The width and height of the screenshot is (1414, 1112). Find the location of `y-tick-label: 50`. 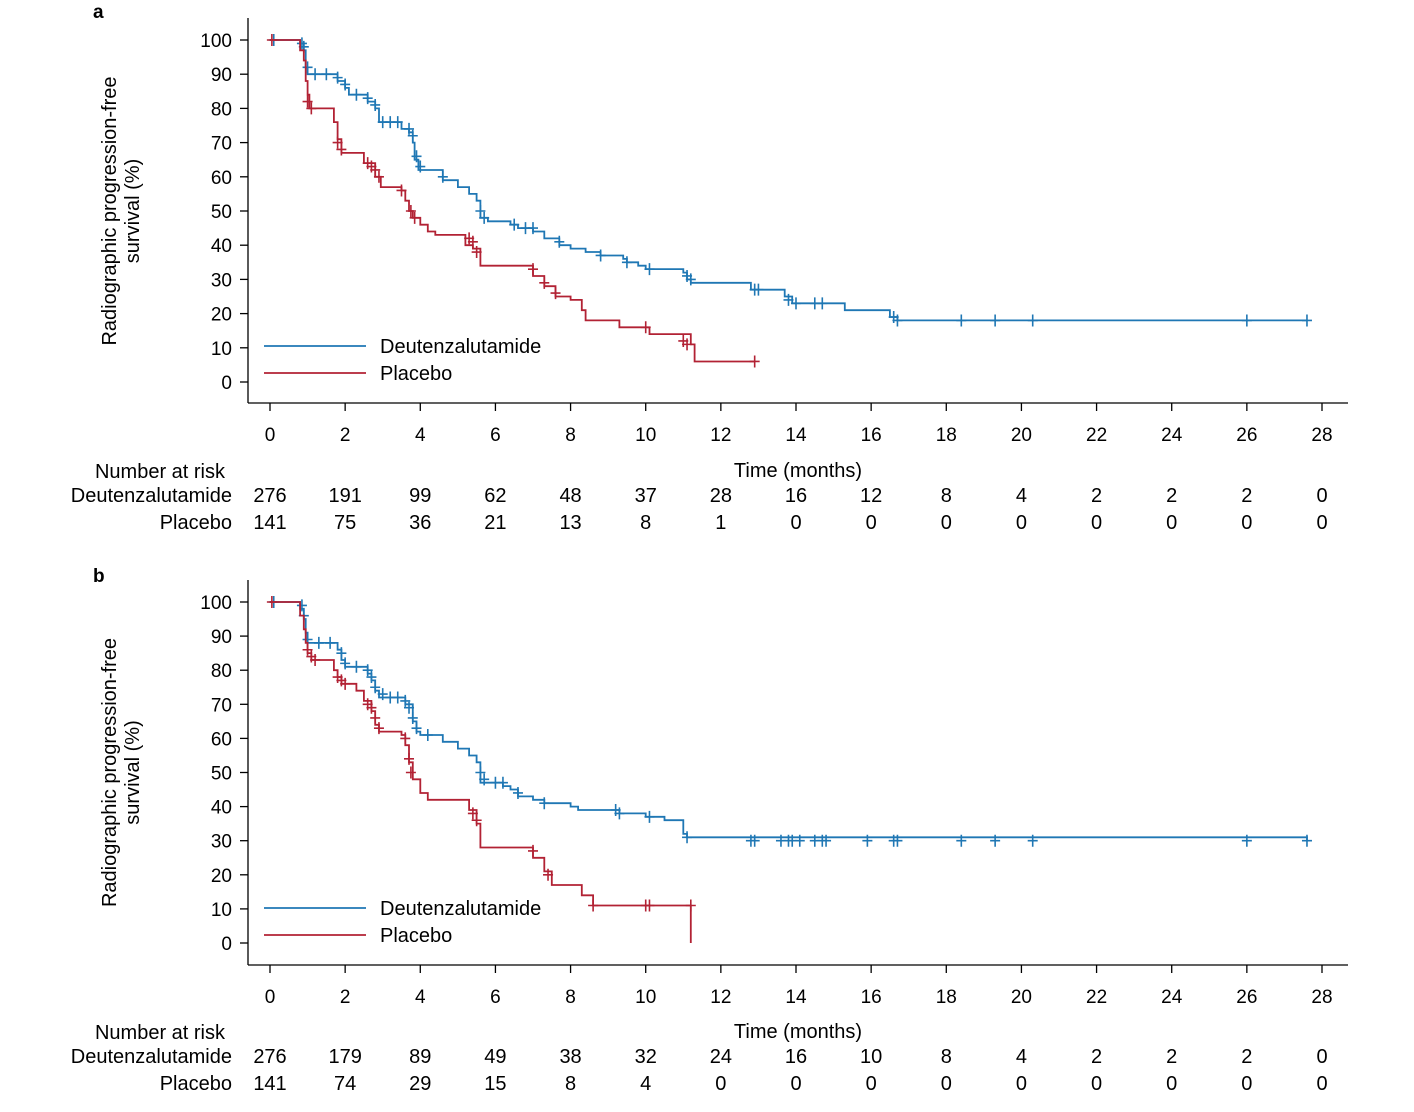

y-tick-label: 50 is located at coordinates (221, 774).